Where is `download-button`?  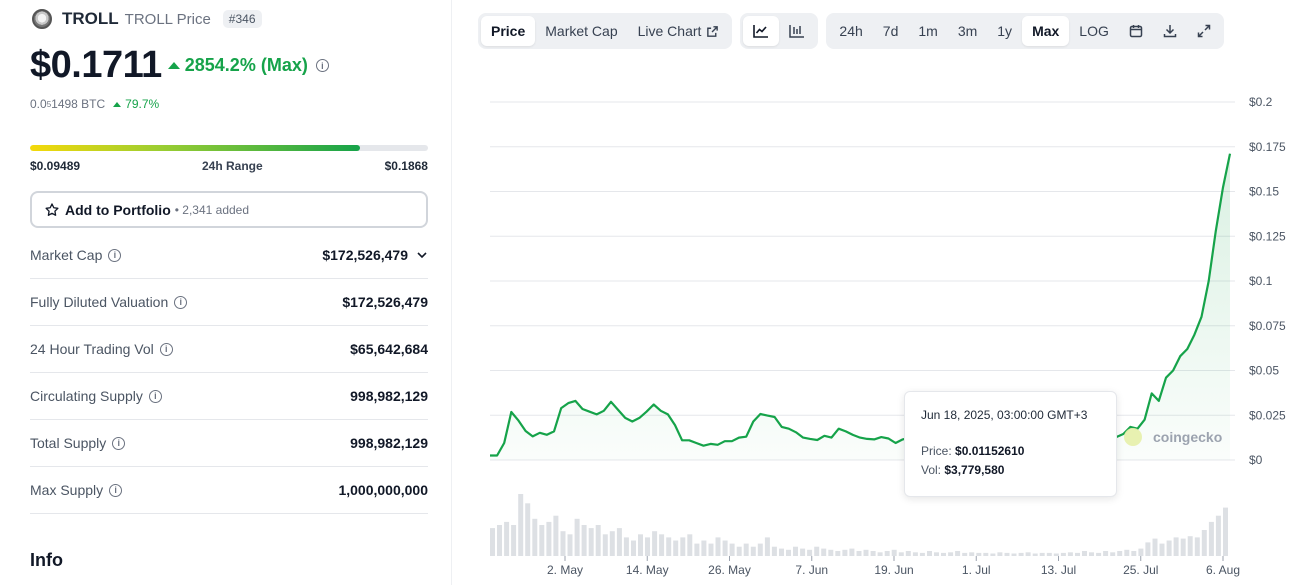
download-button is located at coordinates (1170, 31).